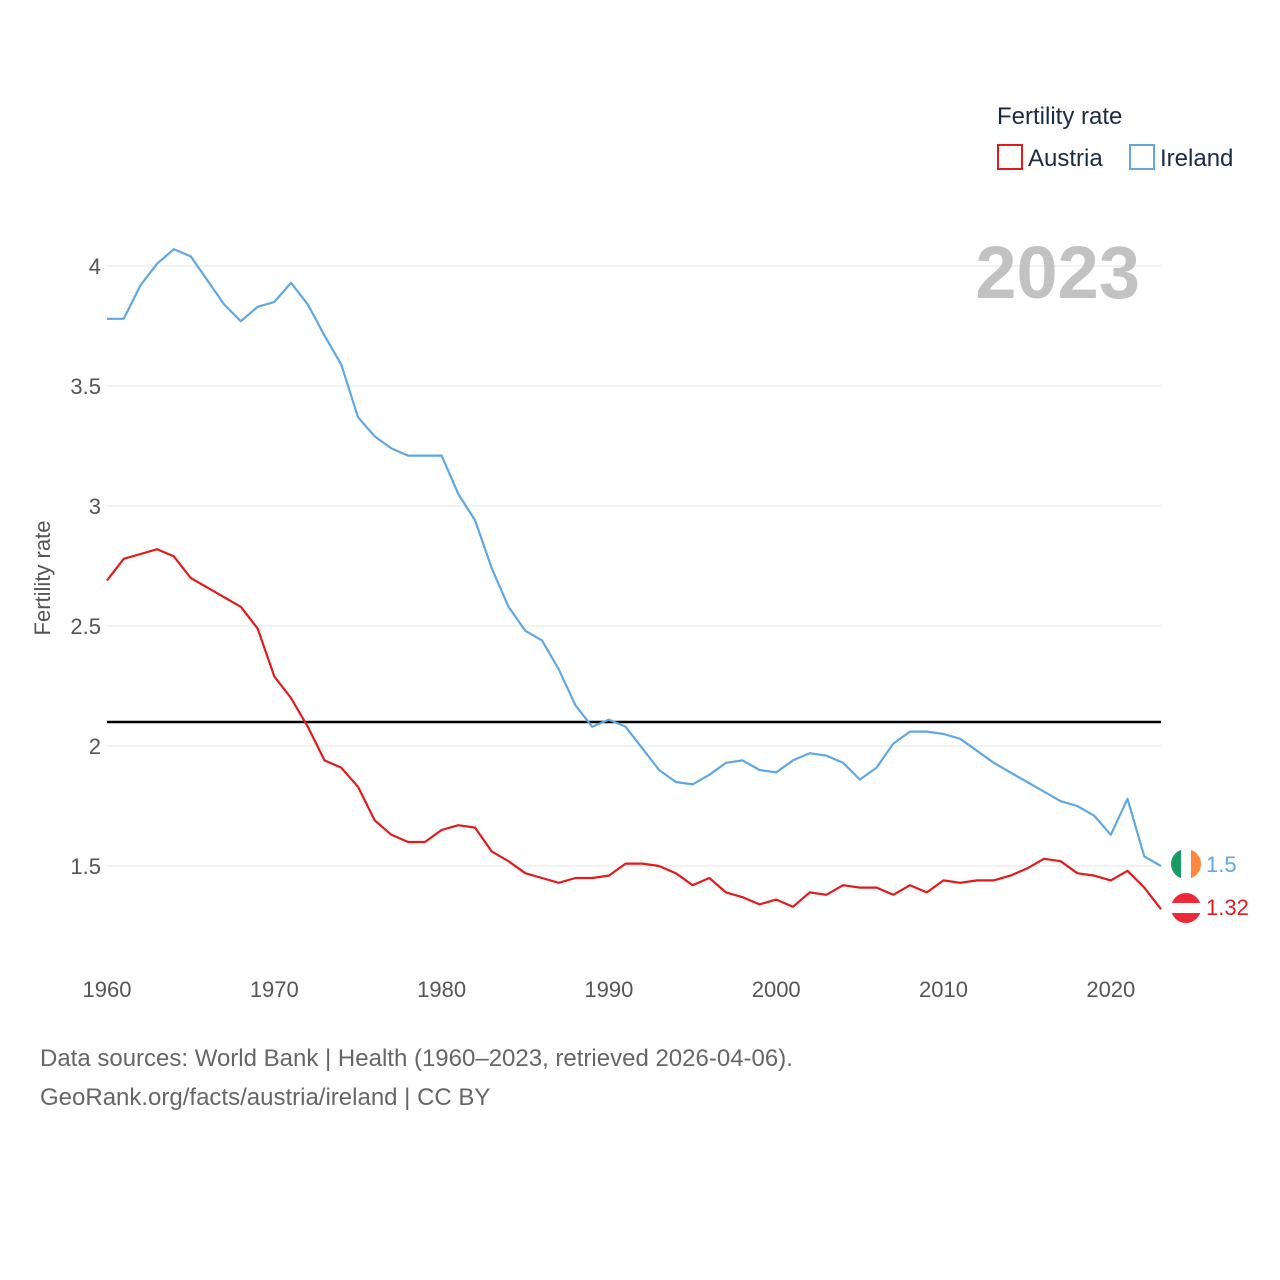 The width and height of the screenshot is (1280, 1280). I want to click on legend-label-austria: Austria, so click(1065, 158).